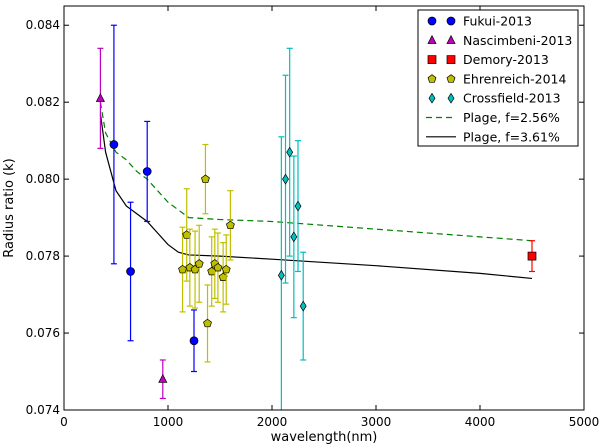 This screenshot has height=446, width=600. I want to click on legend-entry: Nascimbeni-2013, so click(499, 40).